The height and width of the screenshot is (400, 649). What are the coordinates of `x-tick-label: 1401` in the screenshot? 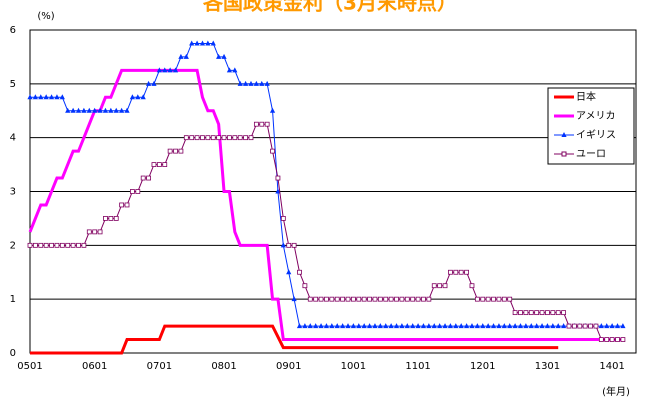 It's located at (611, 366).